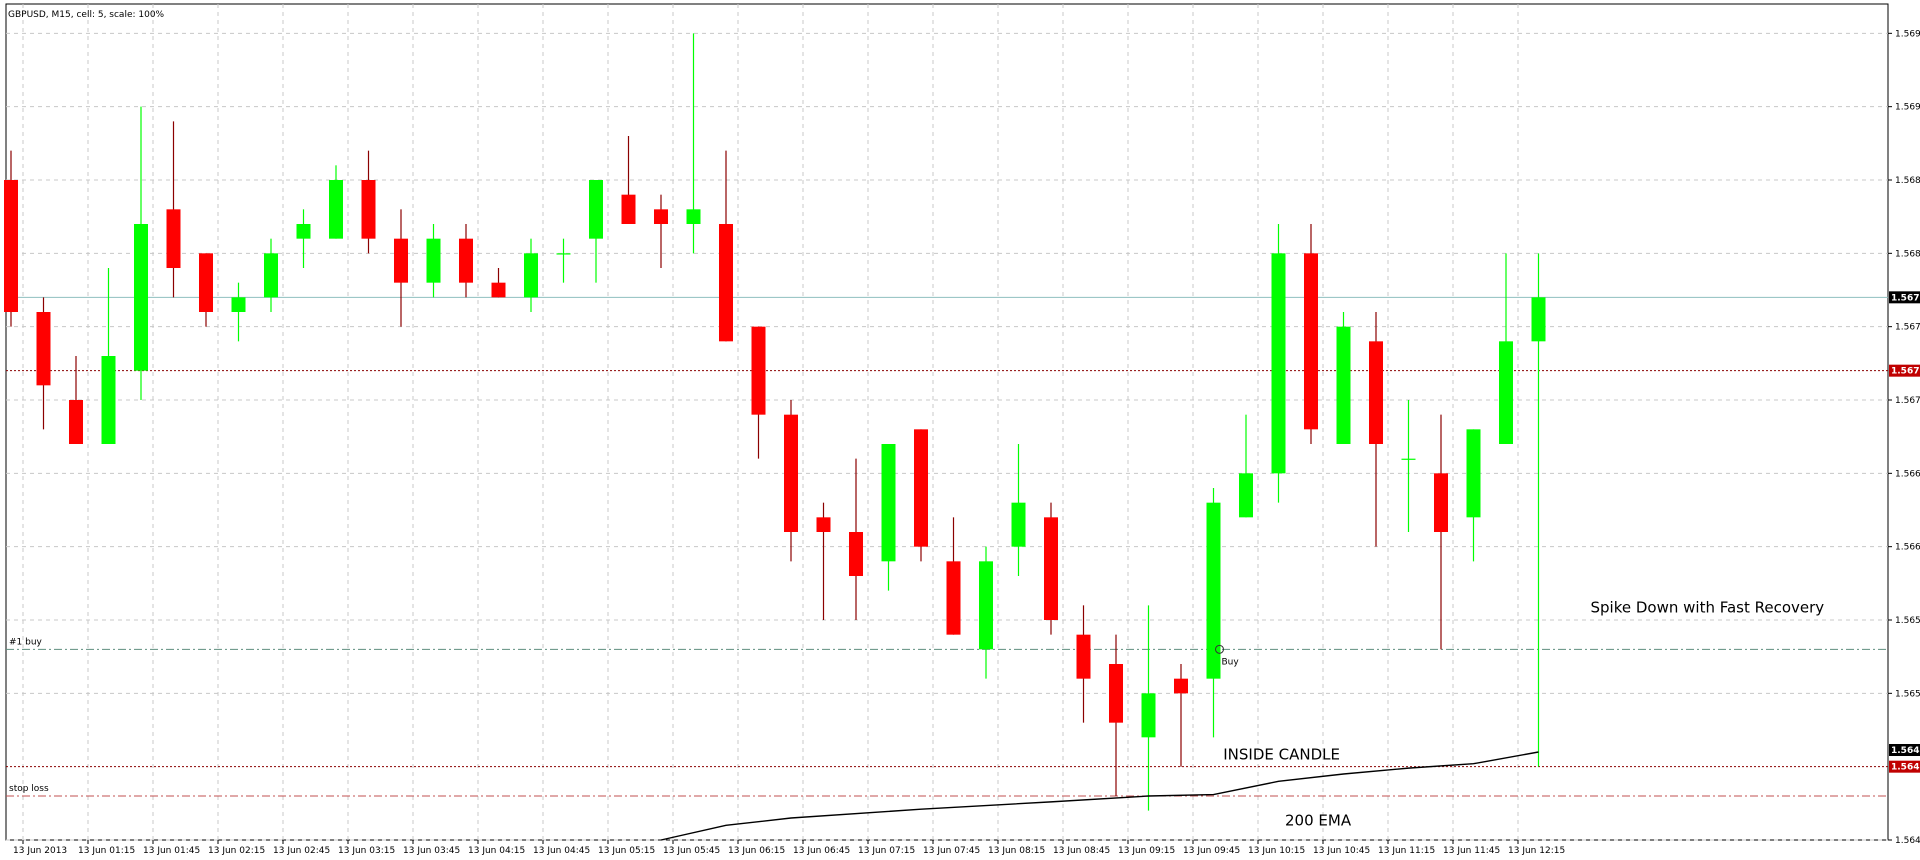  I want to click on x-tick-label: 13 Jun 11:45, so click(1471, 851).